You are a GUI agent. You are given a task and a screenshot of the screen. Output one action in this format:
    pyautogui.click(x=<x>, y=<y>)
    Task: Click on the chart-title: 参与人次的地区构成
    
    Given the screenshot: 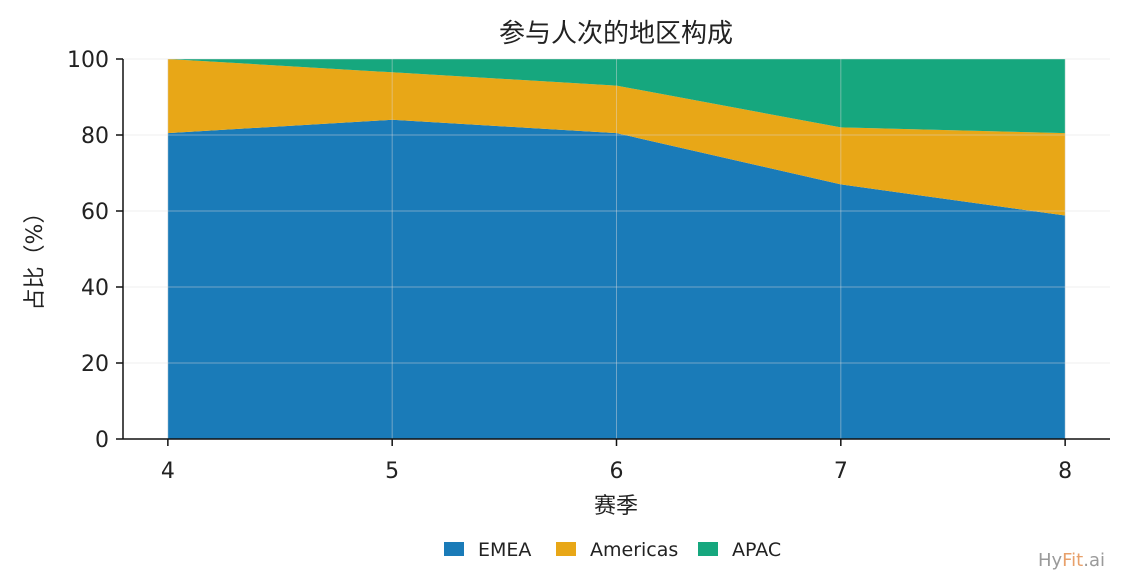 What is the action you would take?
    pyautogui.click(x=616, y=34)
    